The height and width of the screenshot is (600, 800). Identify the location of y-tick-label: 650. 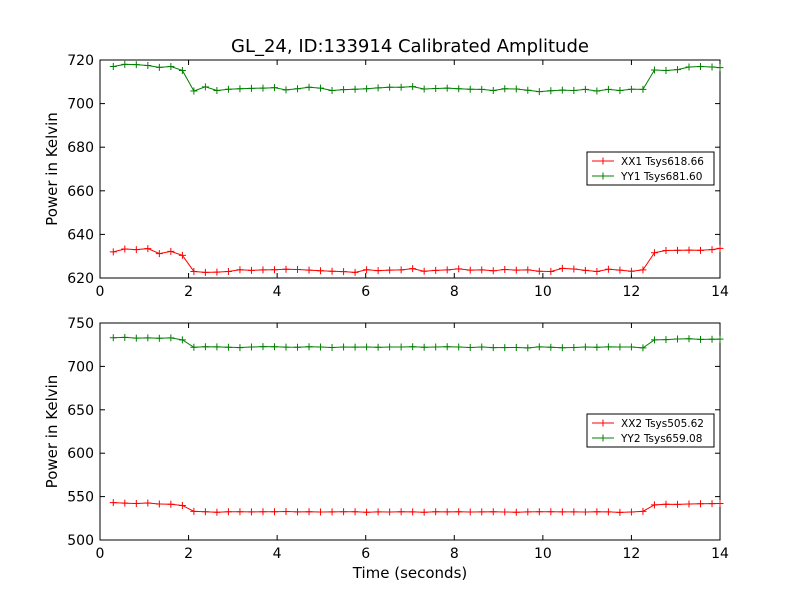
(80, 411).